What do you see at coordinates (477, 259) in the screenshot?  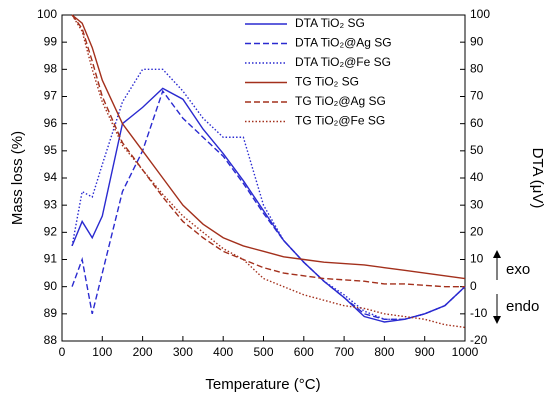 I see `y2-tick-label: 10` at bounding box center [477, 259].